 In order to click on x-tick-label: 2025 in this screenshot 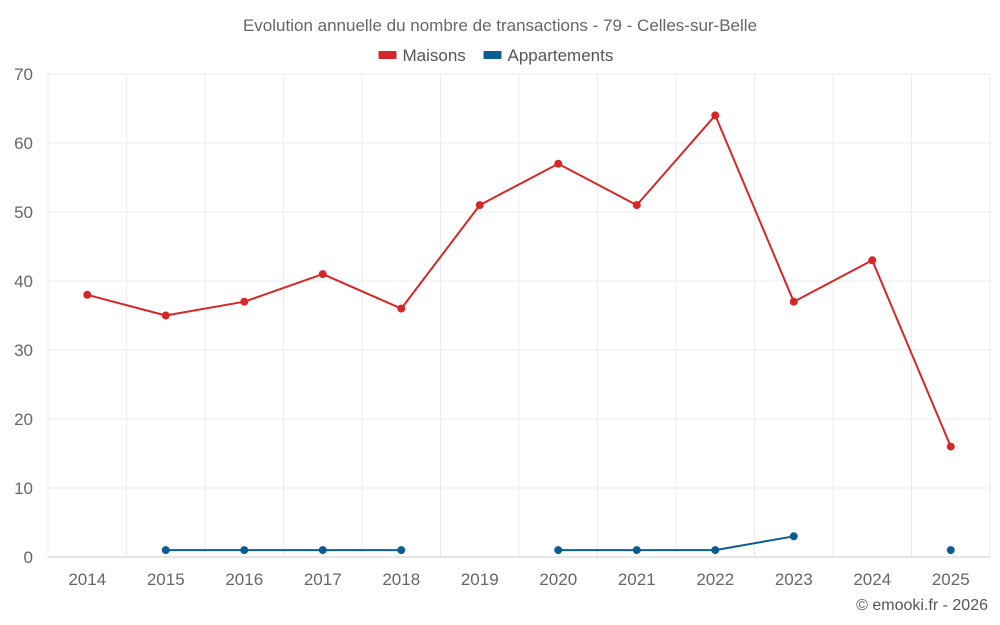, I will do `click(951, 579)`.